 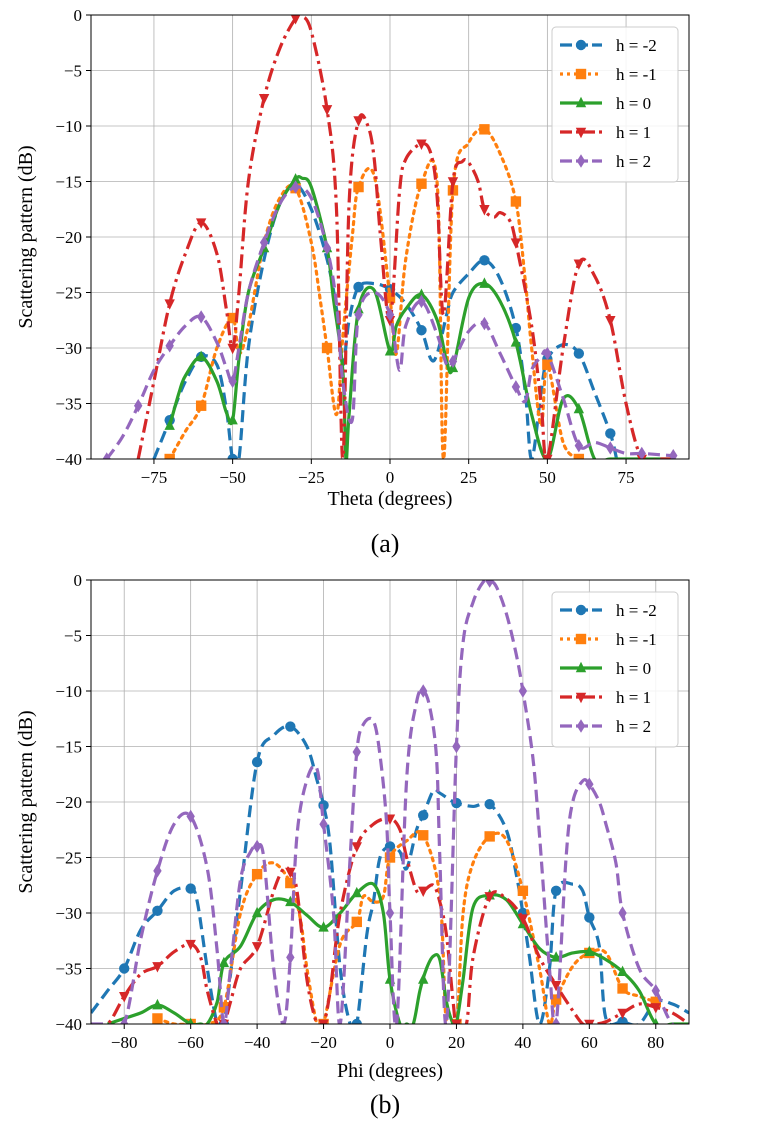 What do you see at coordinates (385, 1104) in the screenshot?
I see `chart-b-panel-label: (b)` at bounding box center [385, 1104].